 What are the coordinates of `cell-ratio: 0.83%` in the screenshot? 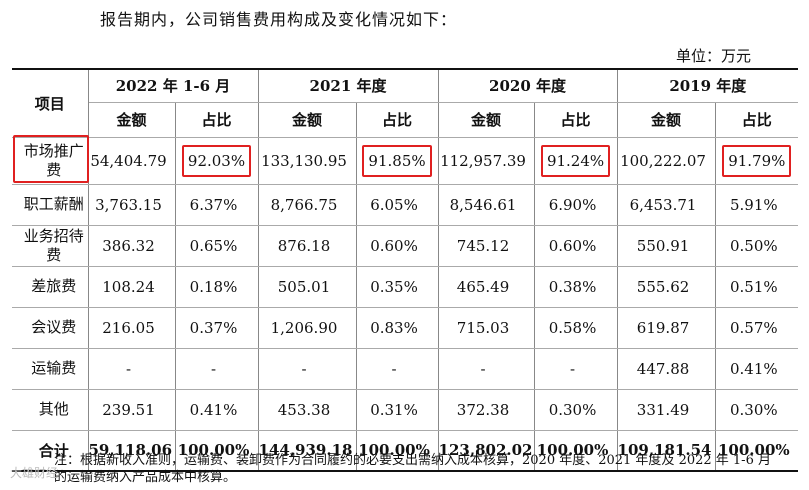 It's located at (397, 327).